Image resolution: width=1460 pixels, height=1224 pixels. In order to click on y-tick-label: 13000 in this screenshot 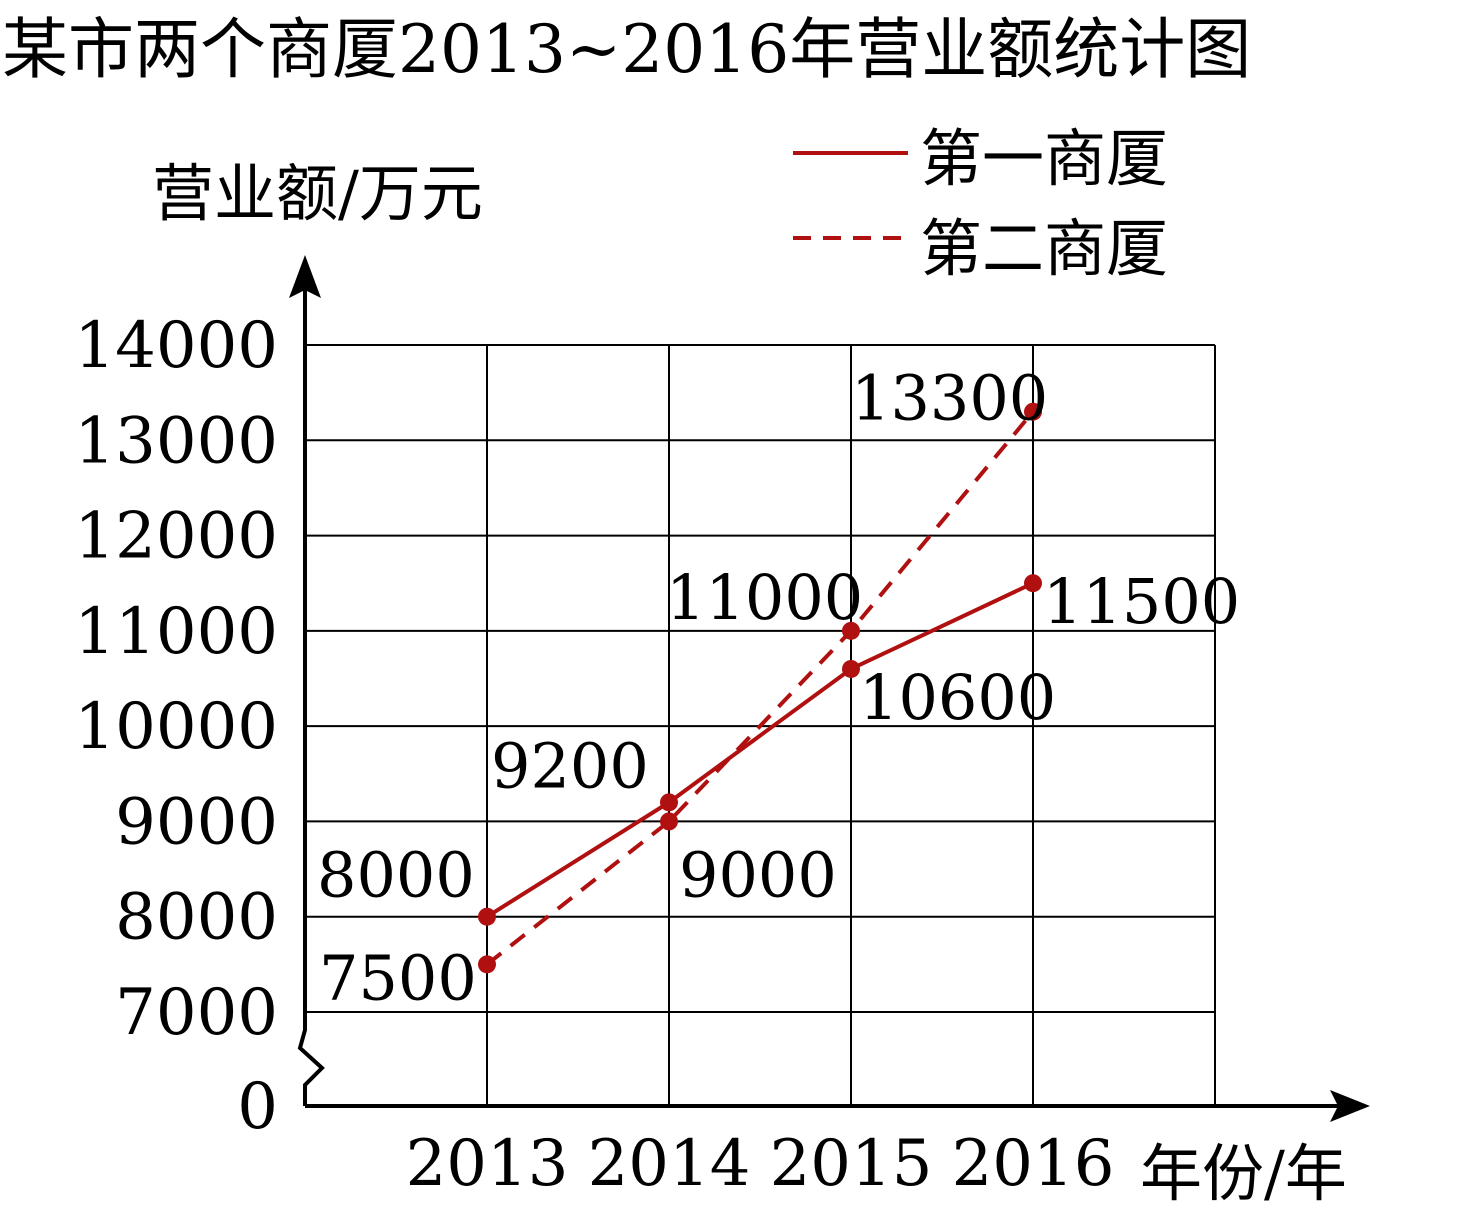, I will do `click(176, 441)`.